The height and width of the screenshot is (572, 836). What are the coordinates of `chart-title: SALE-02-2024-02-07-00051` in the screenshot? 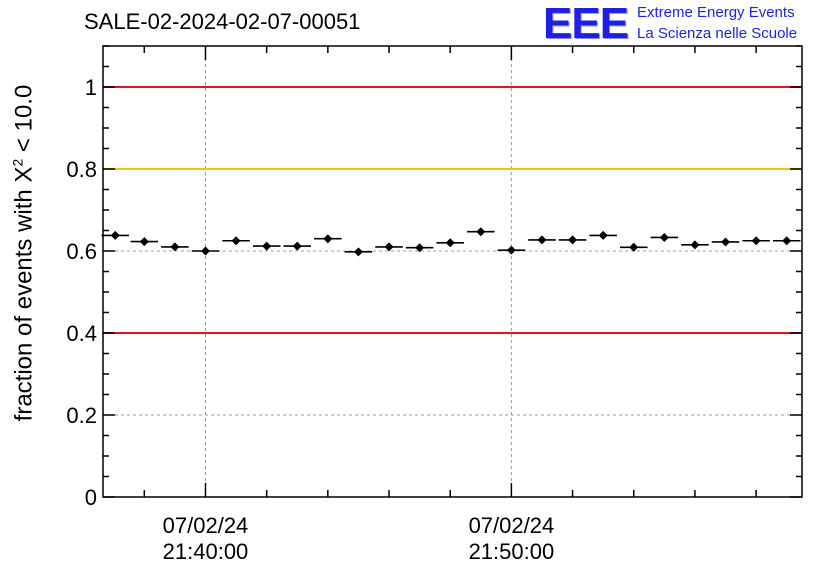 It's located at (222, 21).